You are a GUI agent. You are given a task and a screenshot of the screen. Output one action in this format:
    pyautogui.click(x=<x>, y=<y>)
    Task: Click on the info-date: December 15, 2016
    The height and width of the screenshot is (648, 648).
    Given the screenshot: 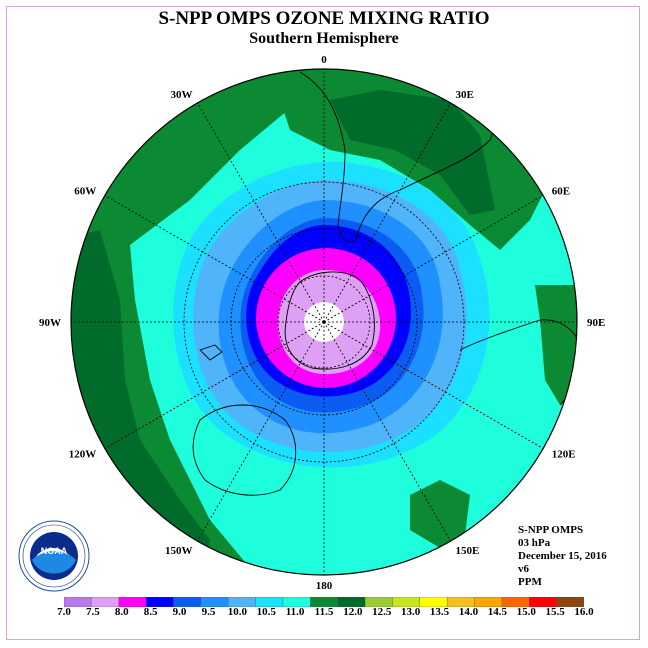 What is the action you would take?
    pyautogui.click(x=562, y=556)
    